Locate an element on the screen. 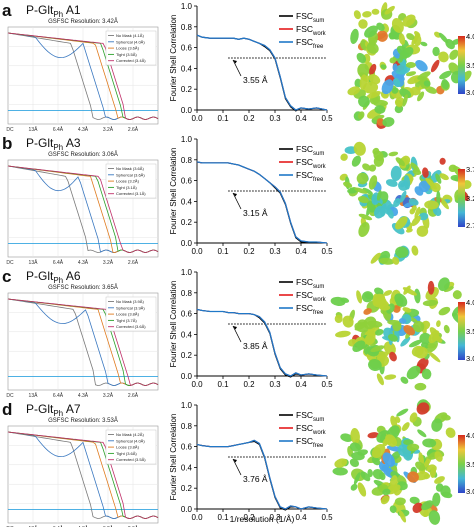 The height and width of the screenshot is (527, 474). gsfsc-legend-label: No Mask (4.1Å) is located at coordinates (130, 35).